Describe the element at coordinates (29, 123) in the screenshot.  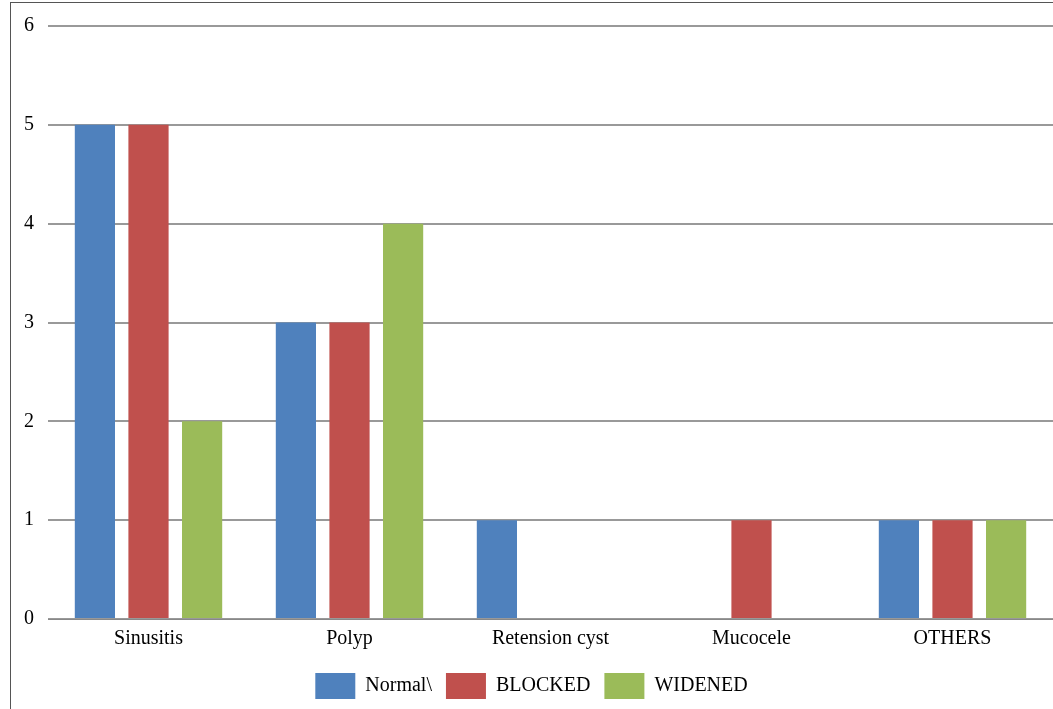
I see `y-tick-label: 5` at that location.